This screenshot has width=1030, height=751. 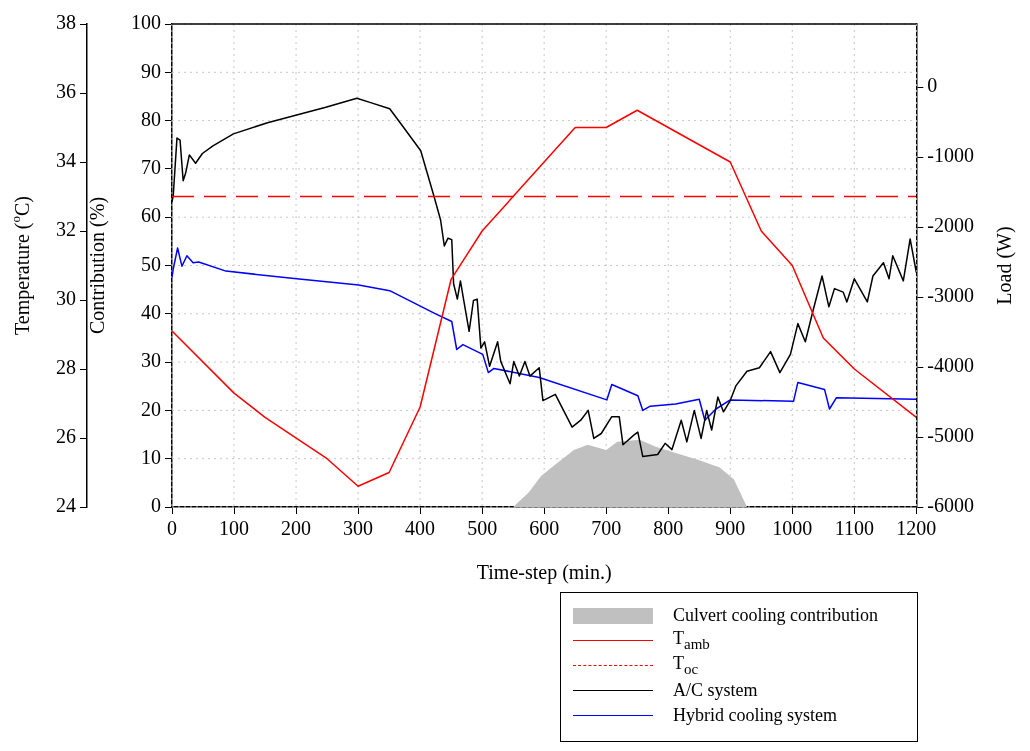 I want to click on y-tick-label: 0, so click(x=156, y=505).